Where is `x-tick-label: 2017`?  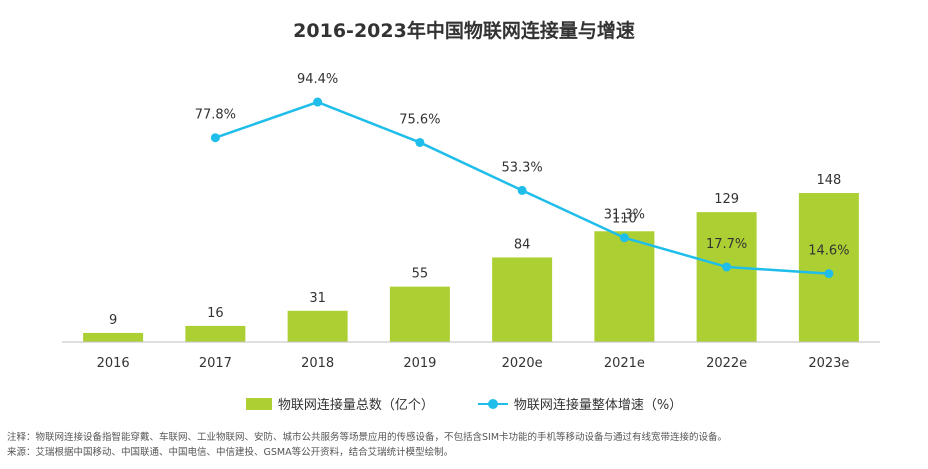 x-tick-label: 2017 is located at coordinates (215, 363).